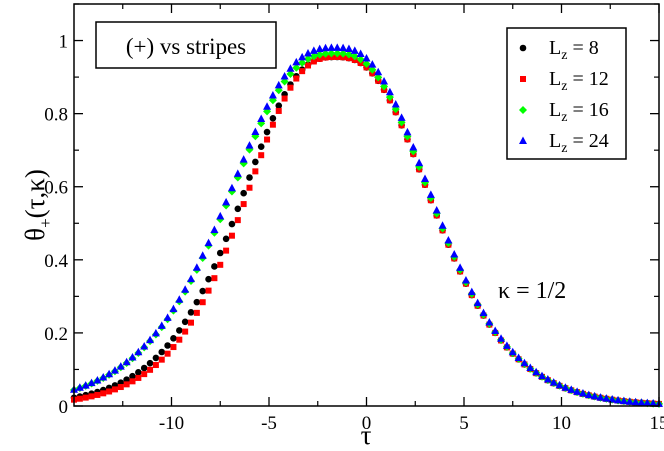  I want to click on legend-entry-0: Lz = 8, so click(574, 50).